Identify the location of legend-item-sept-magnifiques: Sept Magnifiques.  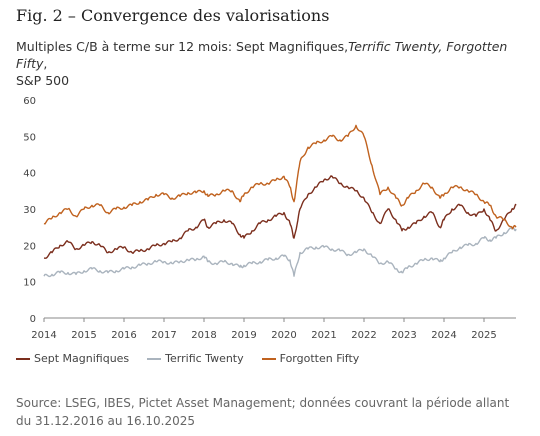
(72, 358).